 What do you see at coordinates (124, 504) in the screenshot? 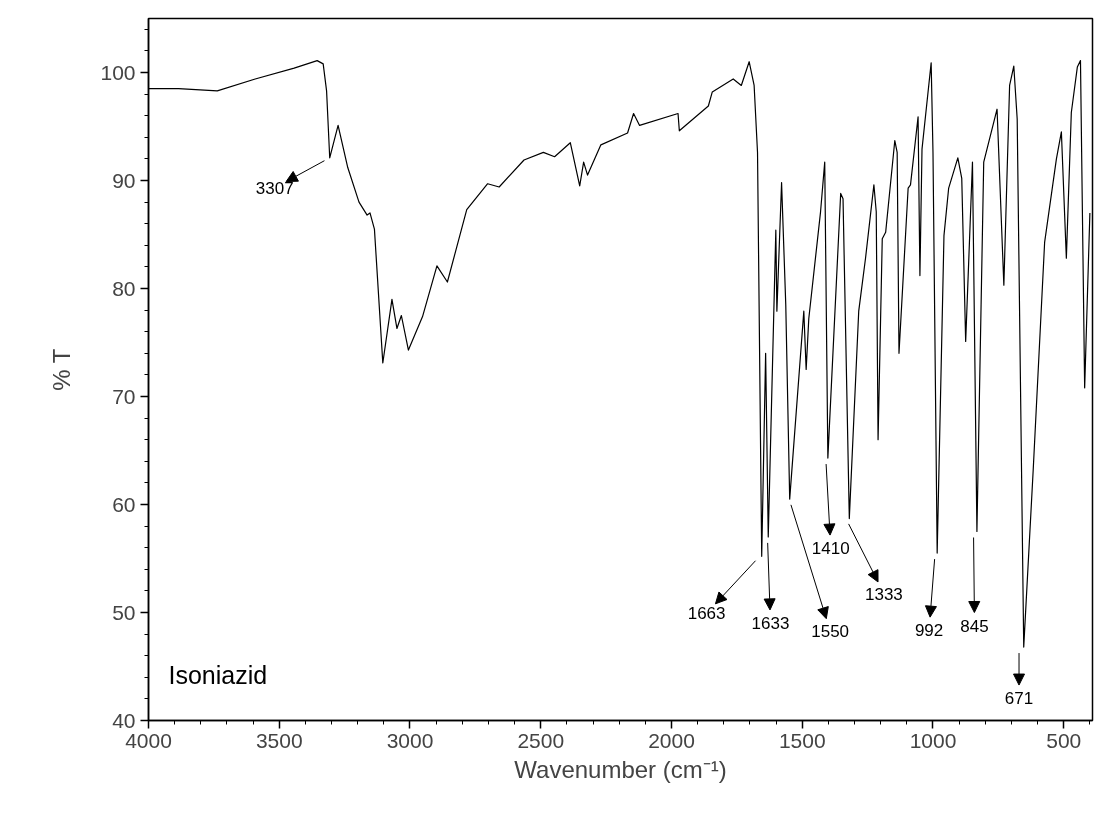
I see `y-tick-label: 60` at bounding box center [124, 504].